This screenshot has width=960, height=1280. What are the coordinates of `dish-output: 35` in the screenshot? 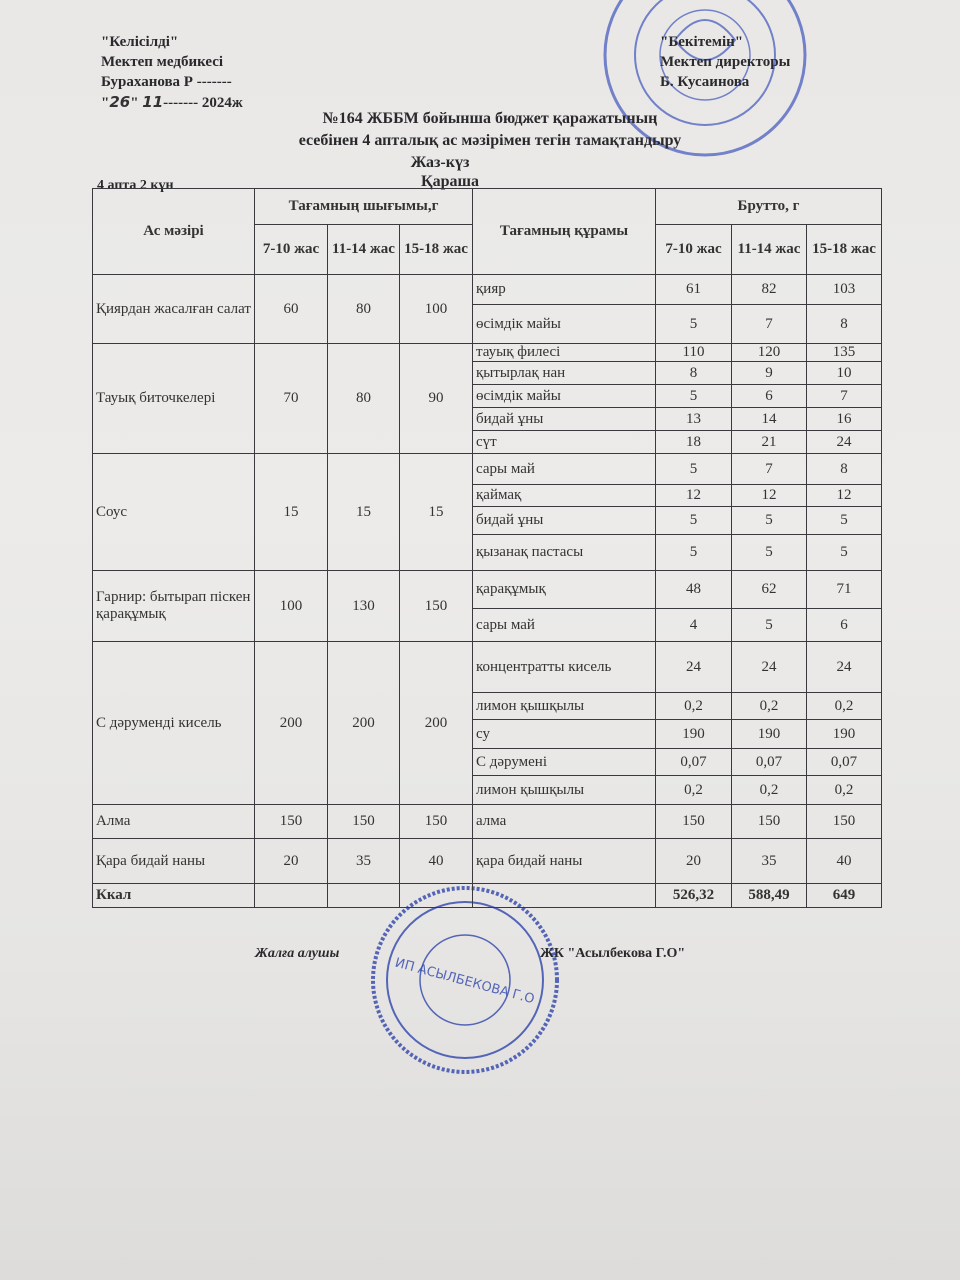 It's located at (363, 861).